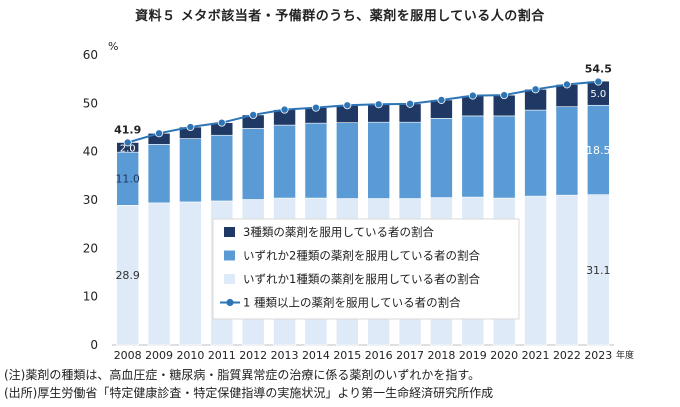 The height and width of the screenshot is (407, 680). What do you see at coordinates (352, 303) in the screenshot?
I see `legend-label-4: 1 種類以上の薬剤を服用している者の割合` at bounding box center [352, 303].